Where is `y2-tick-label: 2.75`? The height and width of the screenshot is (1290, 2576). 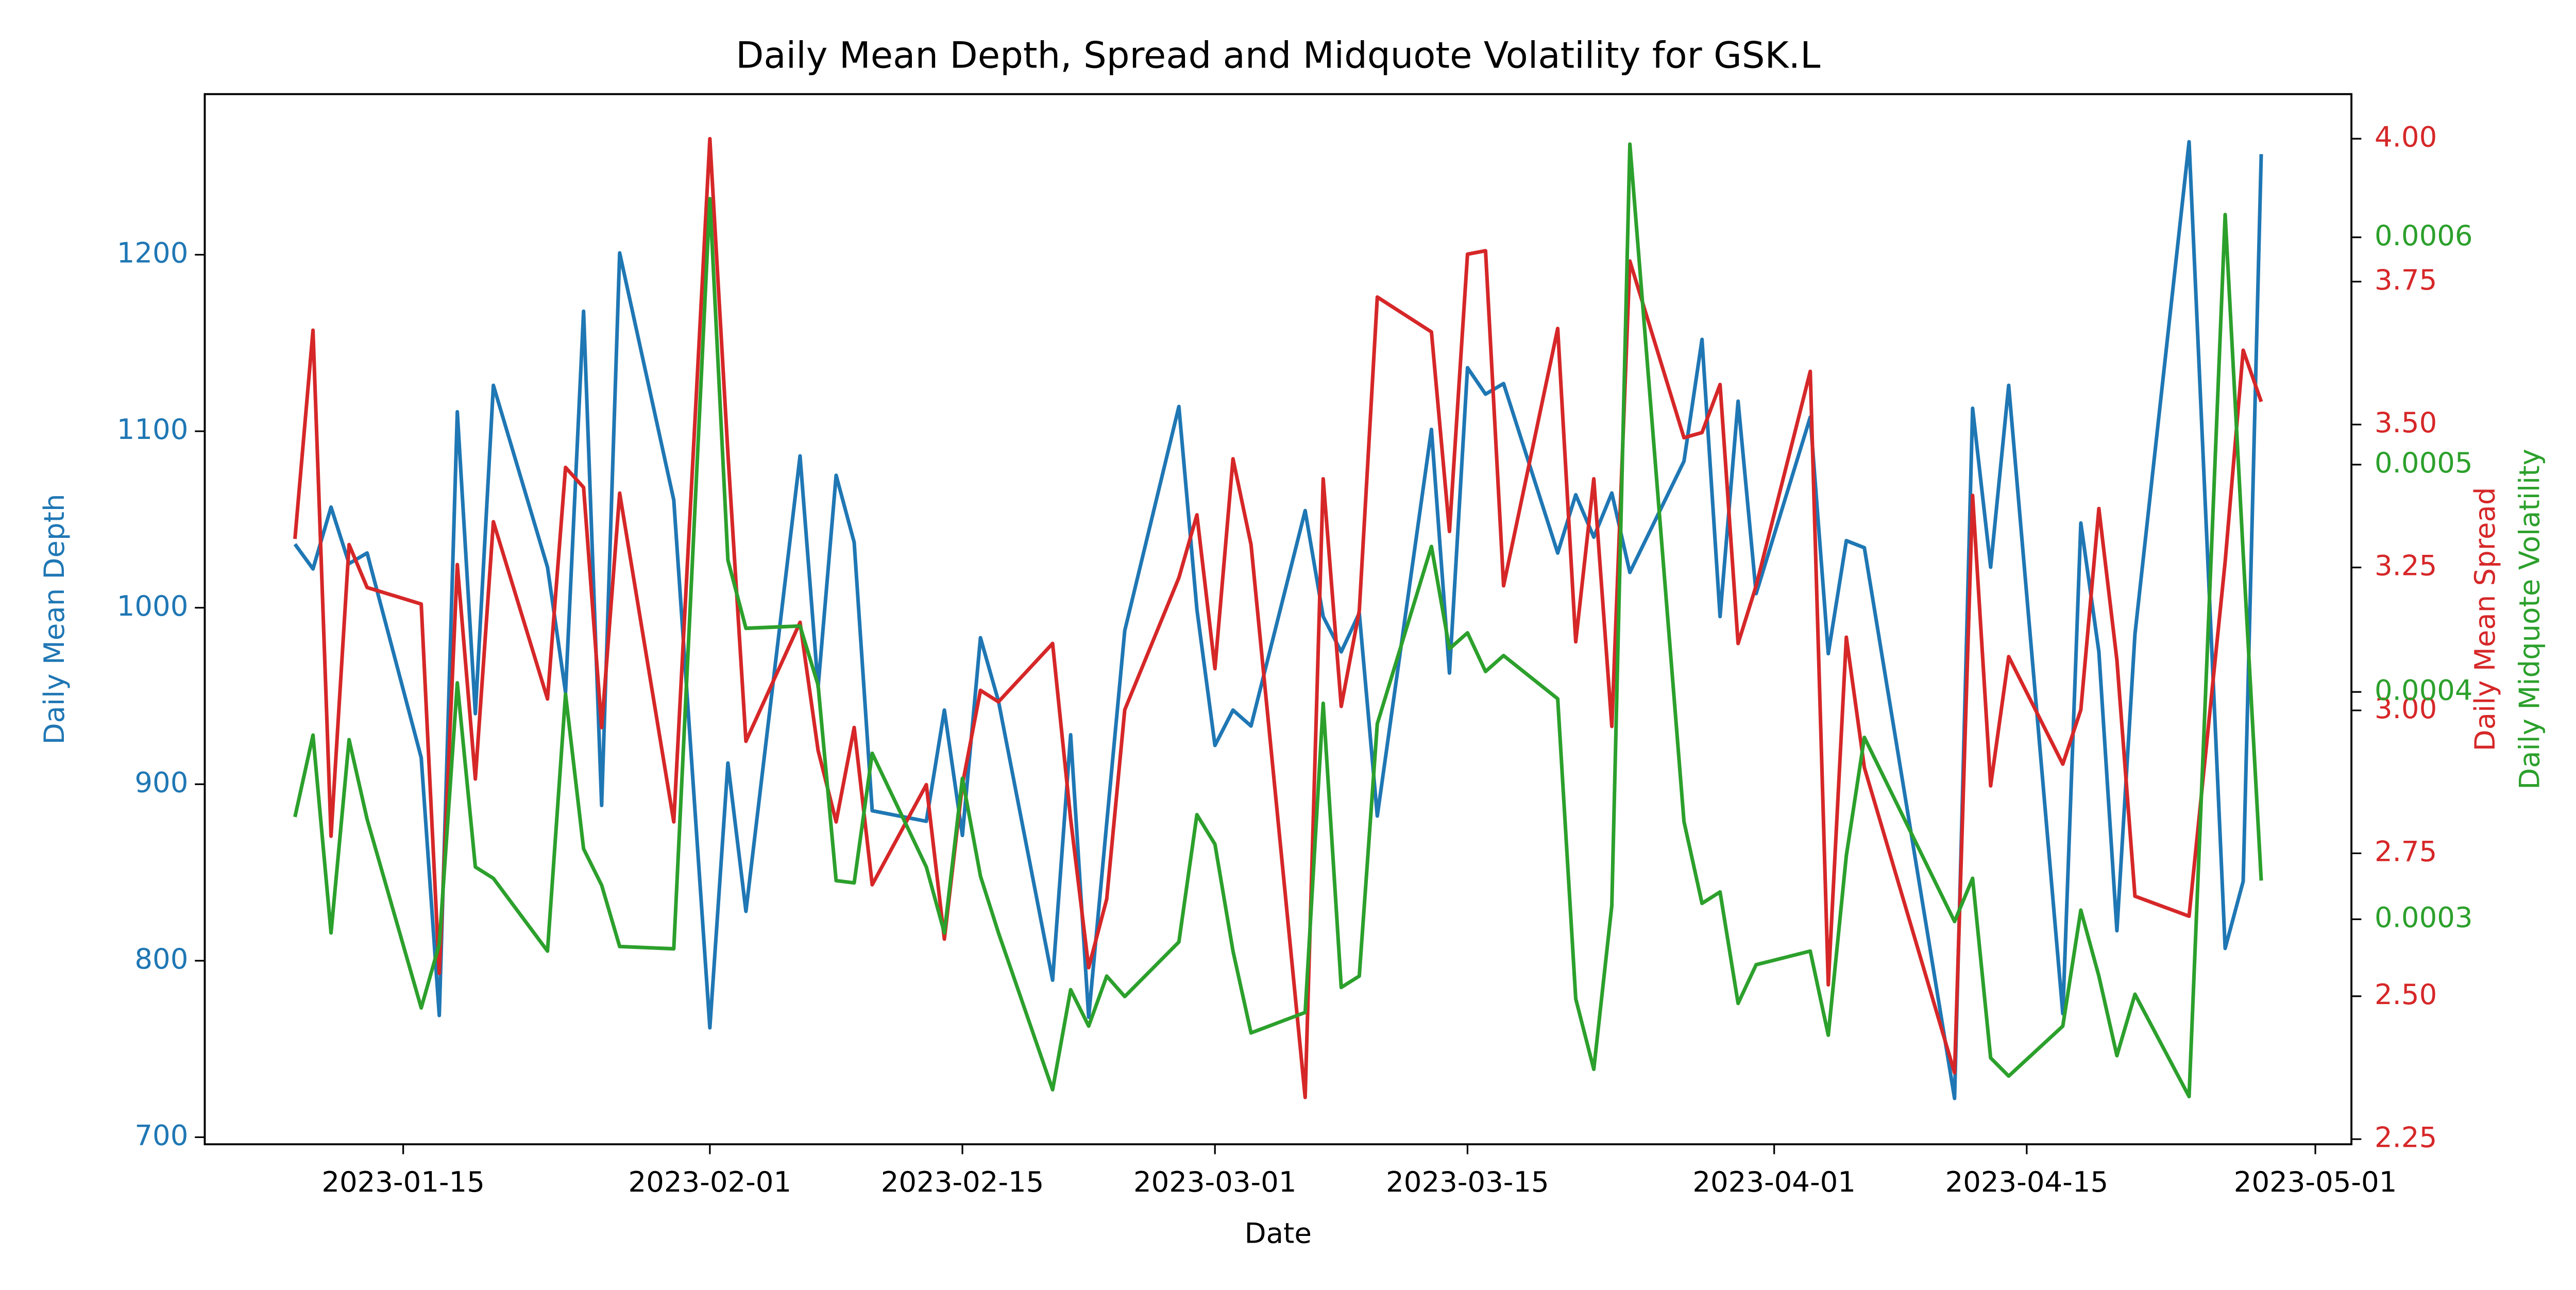
y2-tick-label: 2.75 is located at coordinates (2406, 851).